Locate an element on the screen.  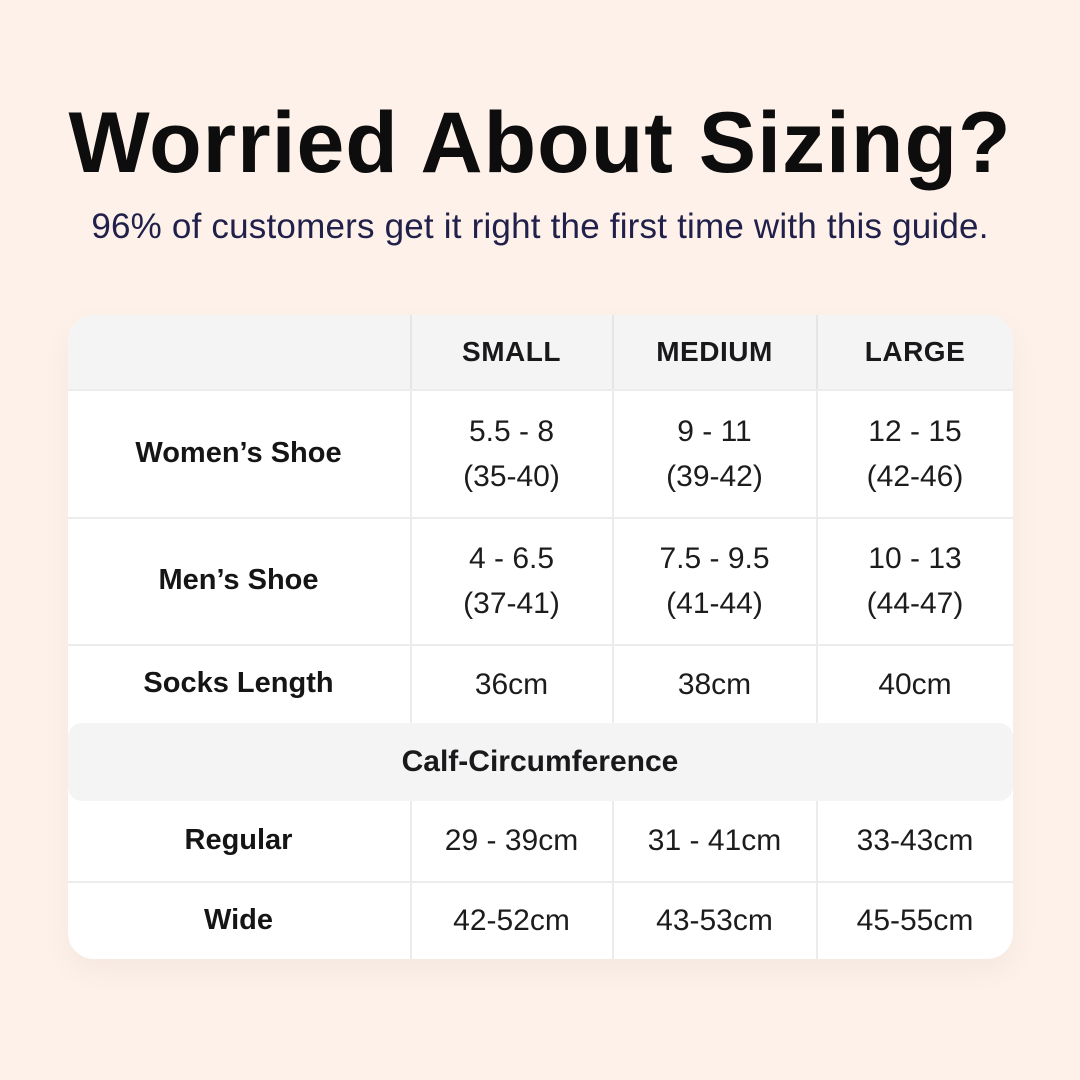
row-label-mens-shoe: Men’s Shoe is located at coordinates (238, 580).